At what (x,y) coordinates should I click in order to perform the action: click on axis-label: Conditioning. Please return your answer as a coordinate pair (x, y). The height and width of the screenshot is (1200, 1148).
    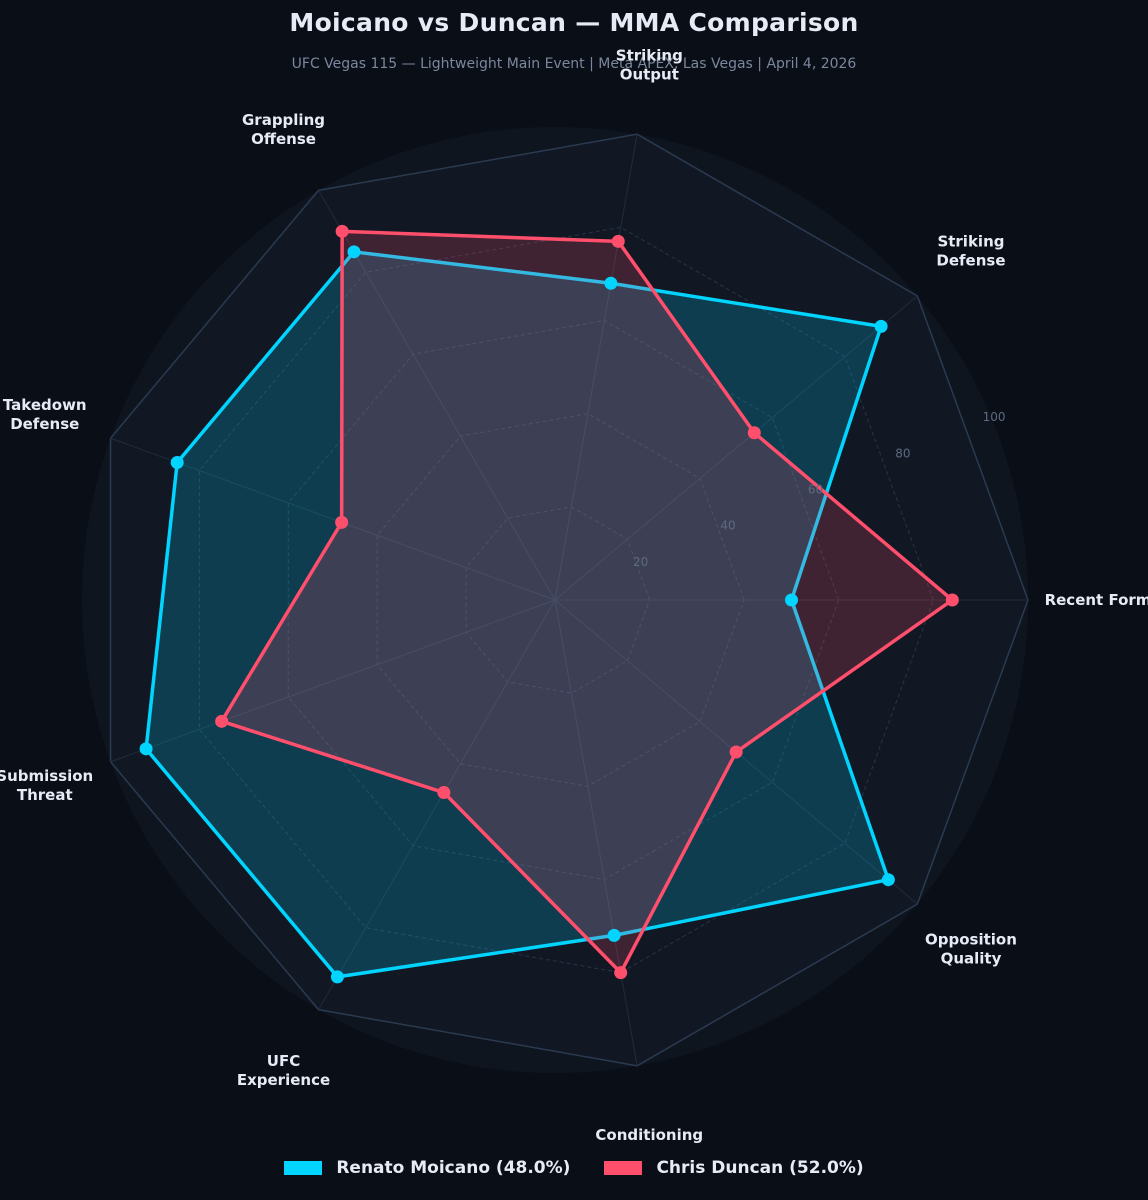
    Looking at the image, I should click on (649, 1135).